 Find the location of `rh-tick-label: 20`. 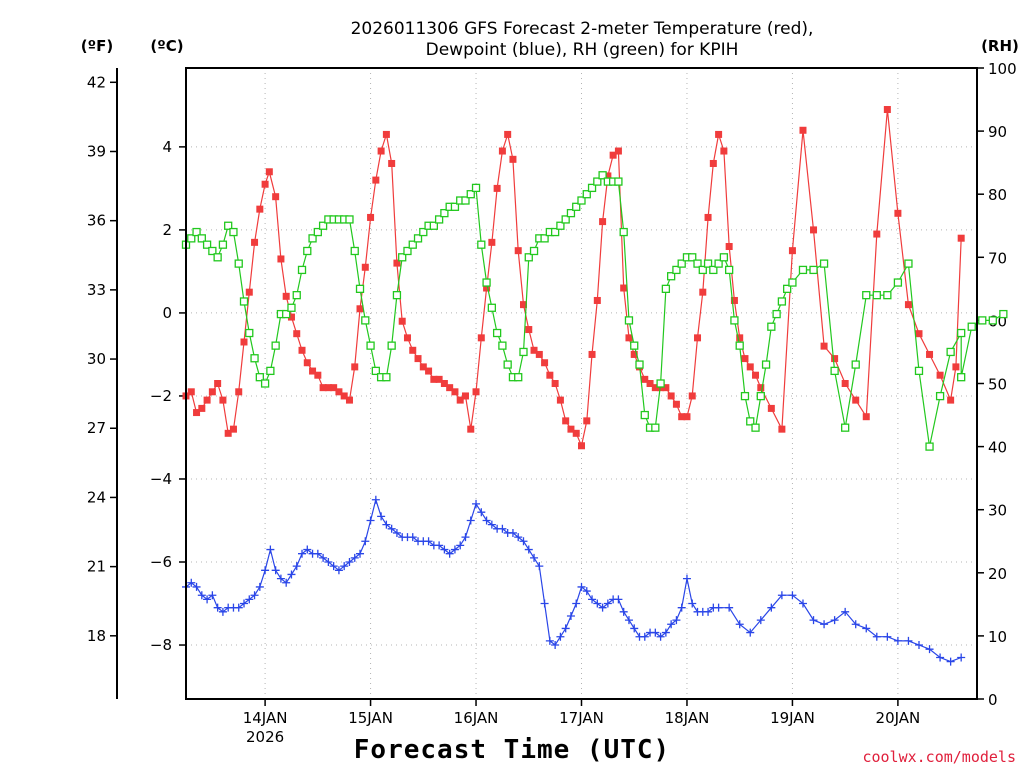

rh-tick-label: 20 is located at coordinates (997, 574).